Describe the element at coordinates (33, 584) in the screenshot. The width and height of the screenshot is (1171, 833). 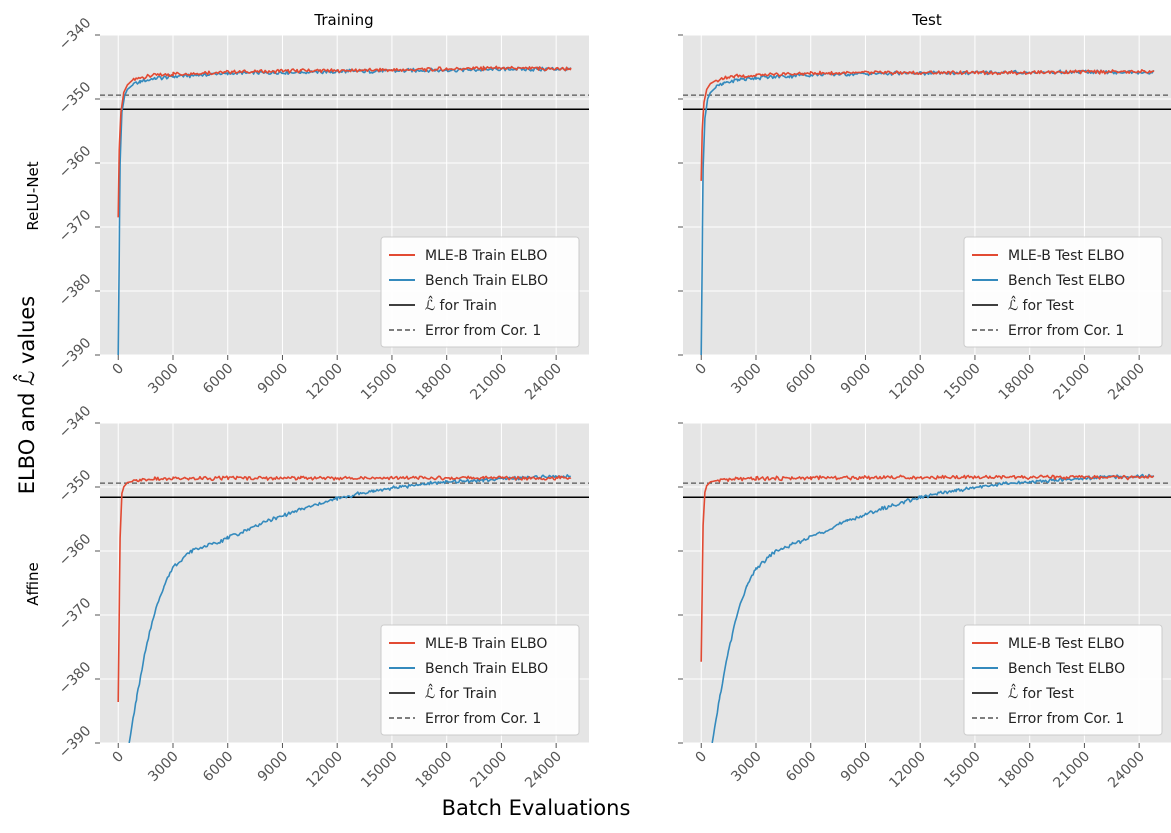
I see `row-label-affine: Affine` at that location.